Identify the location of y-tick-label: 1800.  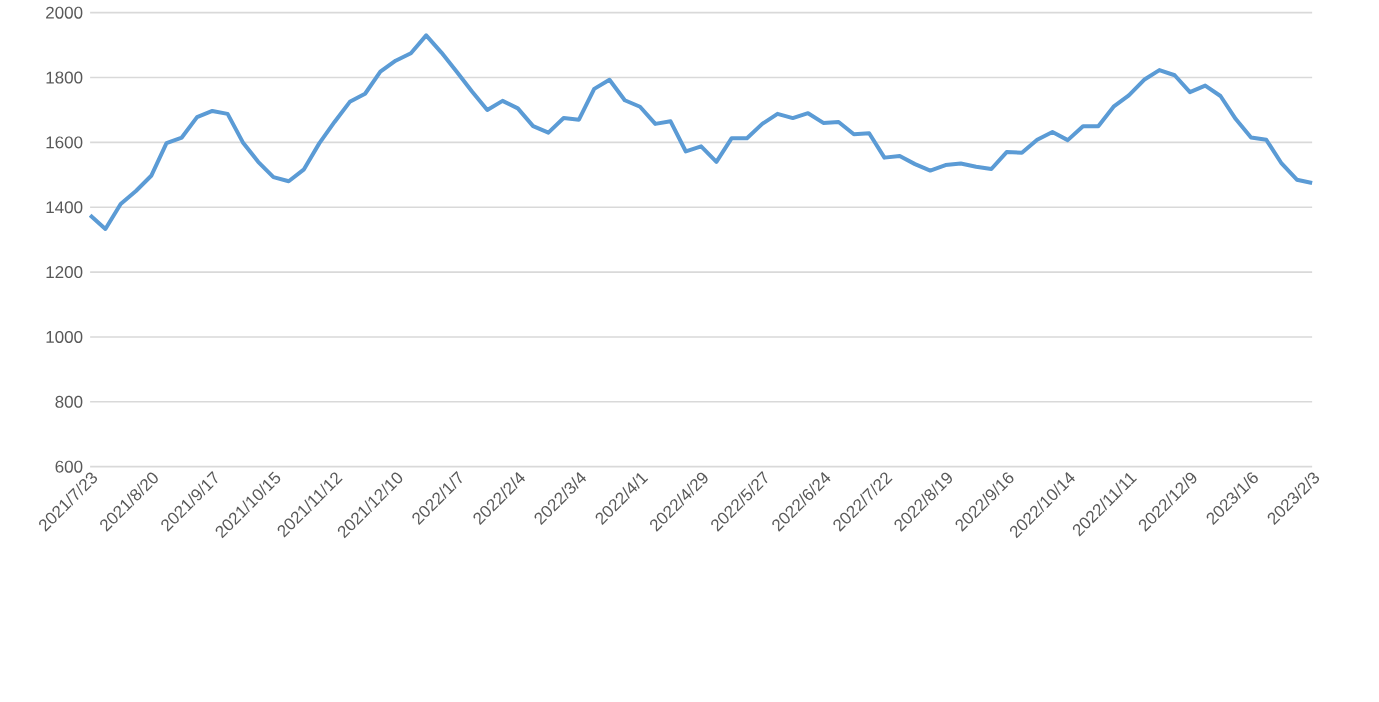
(64, 77).